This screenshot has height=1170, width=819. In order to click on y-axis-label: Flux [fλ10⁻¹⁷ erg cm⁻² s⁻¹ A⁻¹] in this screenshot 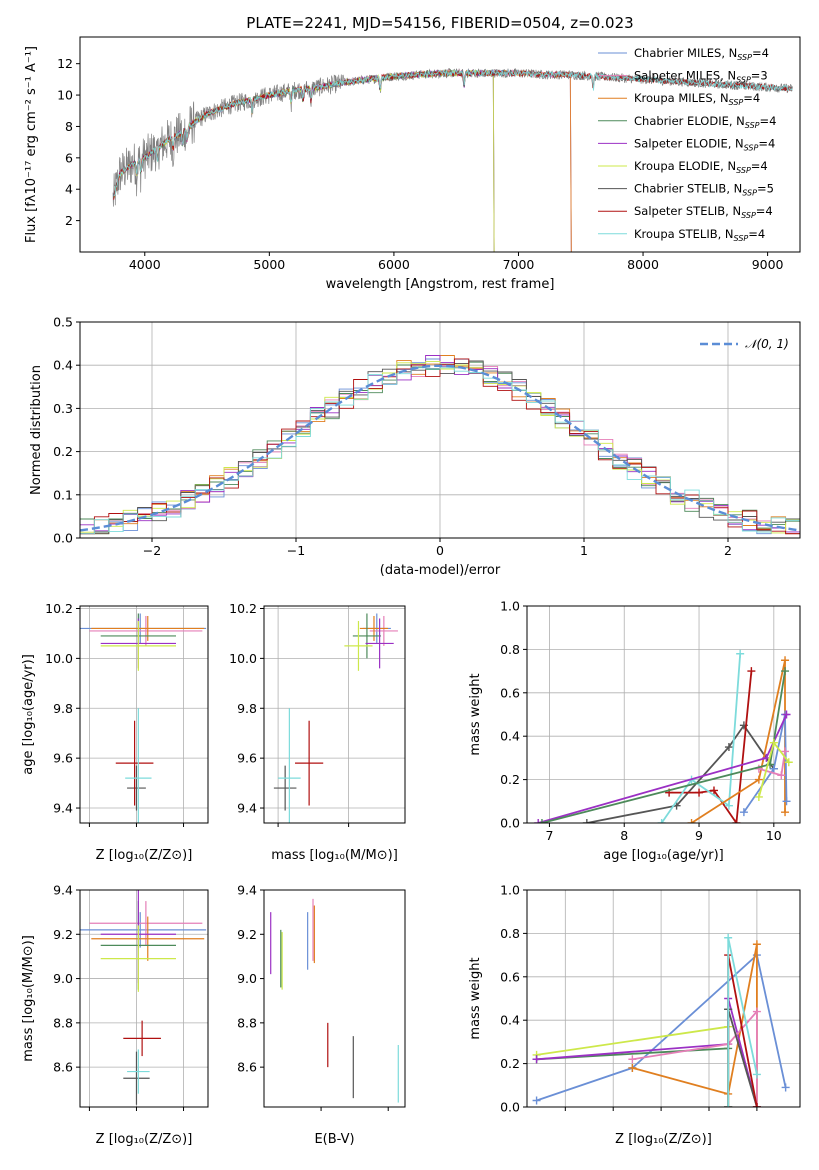, I will do `click(31, 144)`.